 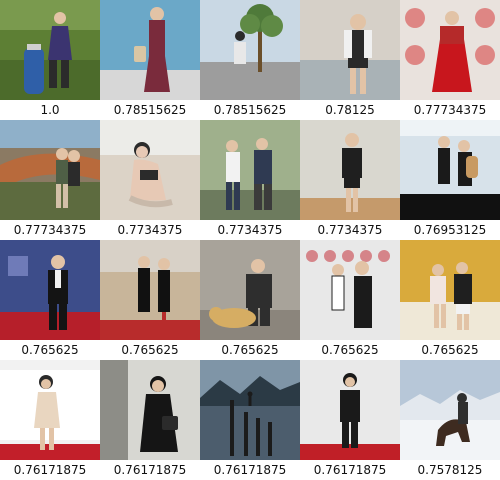 What do you see at coordinates (50, 110) in the screenshot?
I see `similarity-score: 1.0` at bounding box center [50, 110].